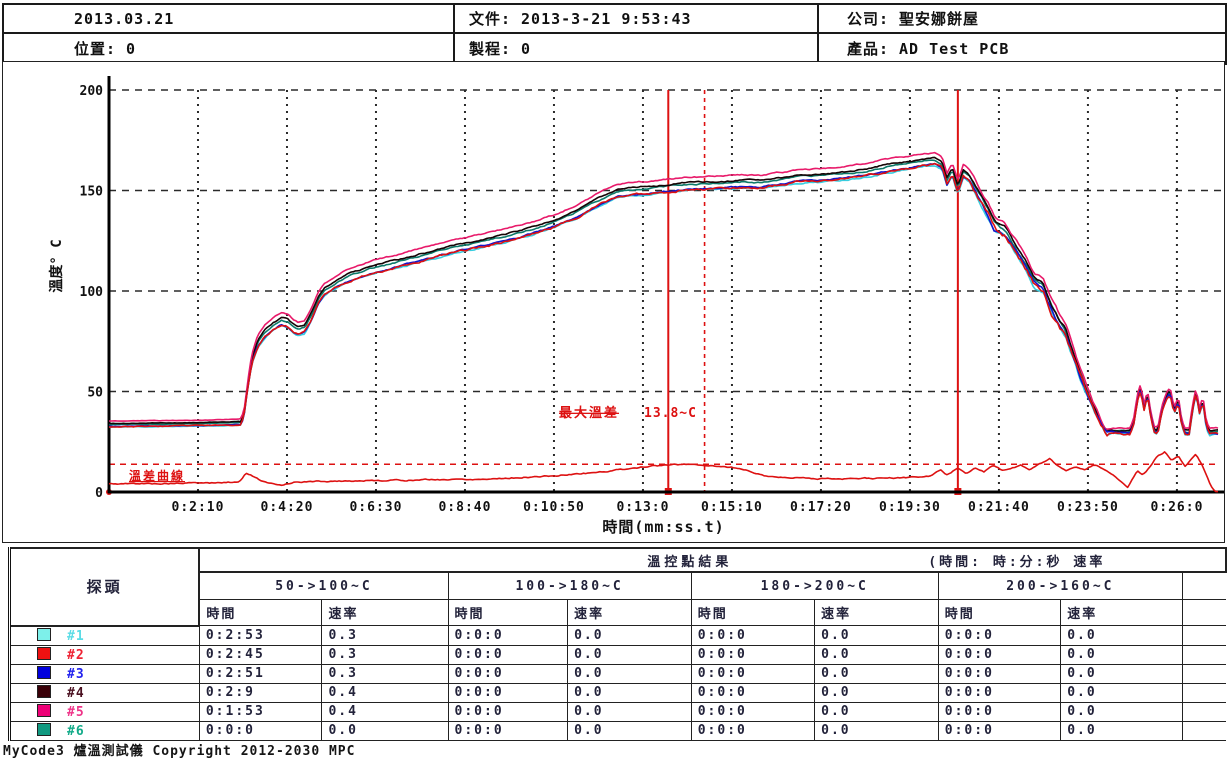 The image size is (1227, 759). I want to click on header-process: 製程: 0, so click(637, 48).